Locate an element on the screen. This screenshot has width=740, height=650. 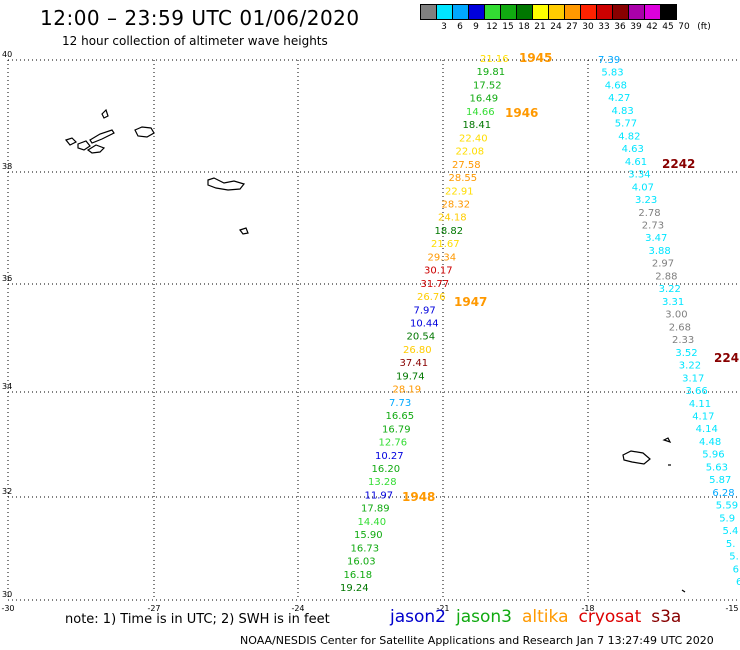
swh-value: 3.31 is located at coordinates (673, 302).